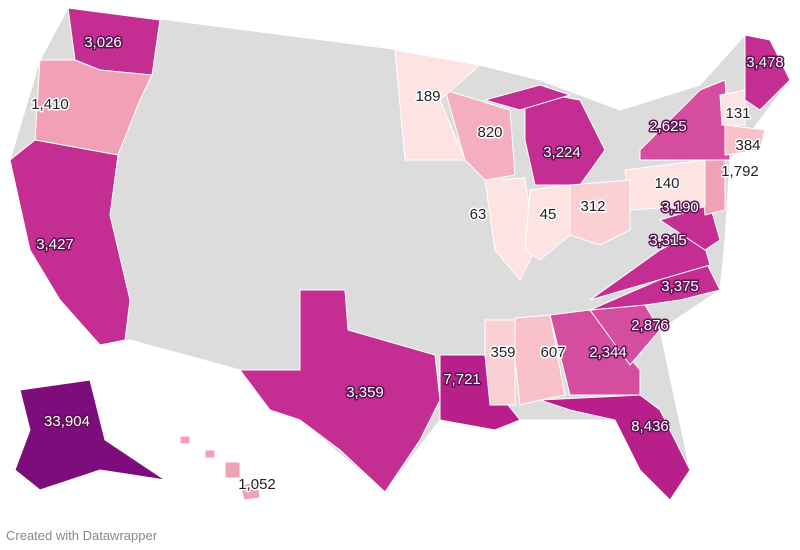  What do you see at coordinates (650, 426) in the screenshot?
I see `value-label: 8,436` at bounding box center [650, 426].